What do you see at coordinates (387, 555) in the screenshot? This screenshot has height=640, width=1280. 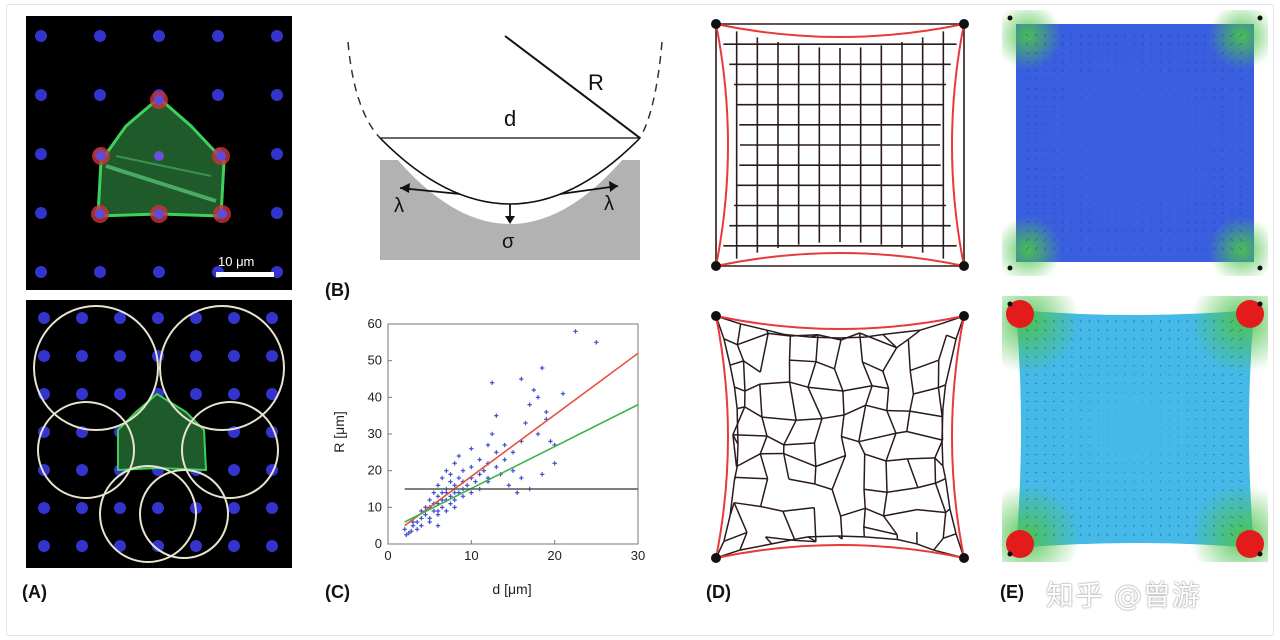 I see `x-tick-label: 0` at bounding box center [387, 555].